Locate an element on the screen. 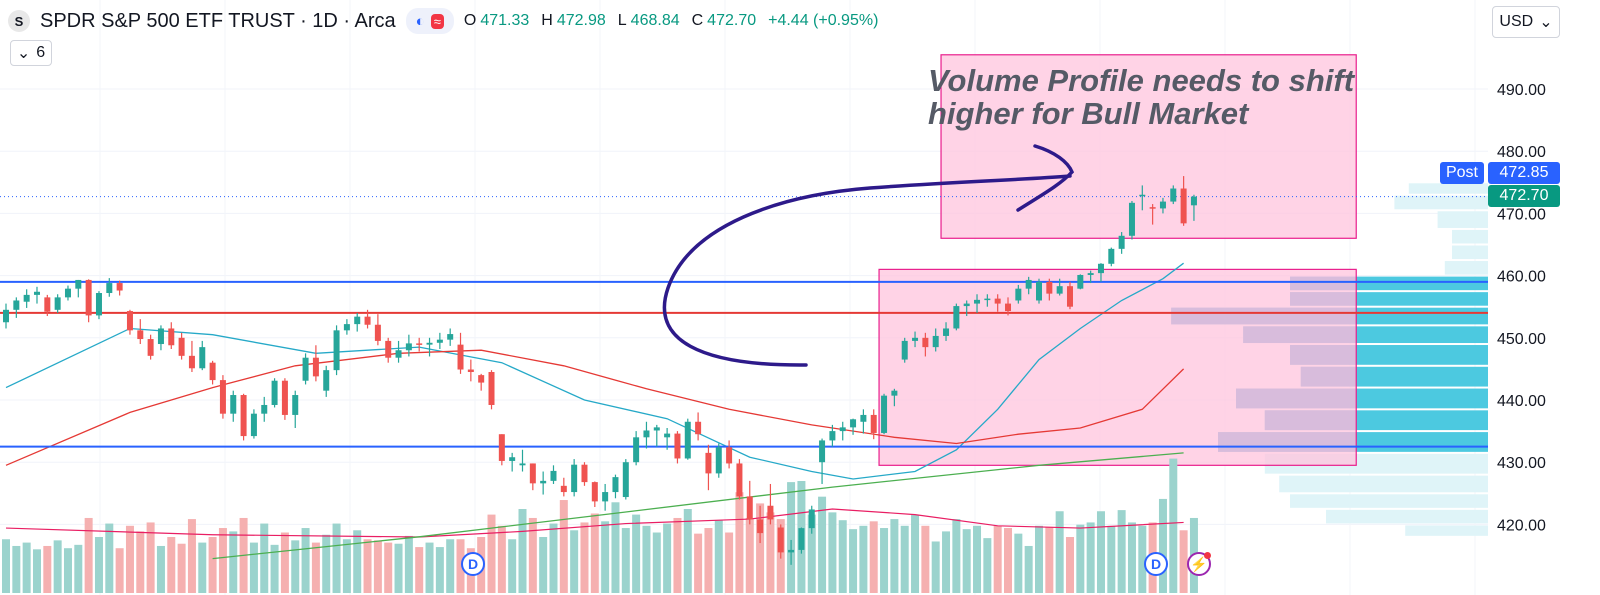 The width and height of the screenshot is (1600, 595). symbol-title: SPDR S&P 500 ETF TRUST · 1D · Arca is located at coordinates (218, 20).